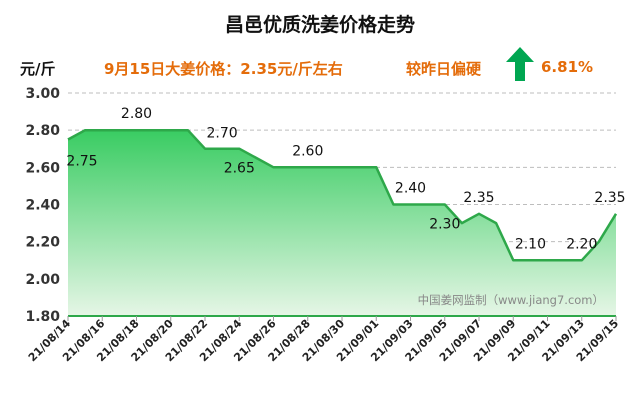 This screenshot has height=410, width=640. Describe the element at coordinates (81, 162) in the screenshot. I see `data-label: 2.75` at that location.